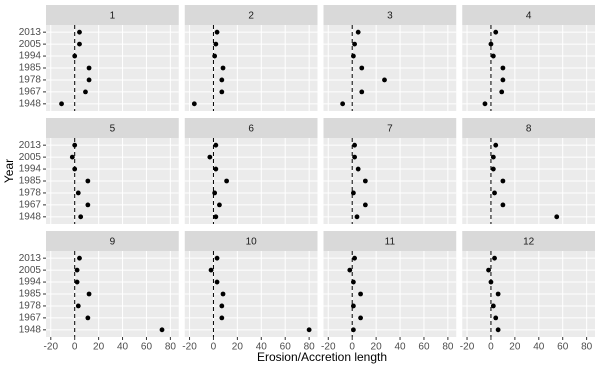 This screenshot has height=370, width=600. What do you see at coordinates (322, 357) in the screenshot?
I see `x-axis-title: Erosion/Accretion length` at bounding box center [322, 357].